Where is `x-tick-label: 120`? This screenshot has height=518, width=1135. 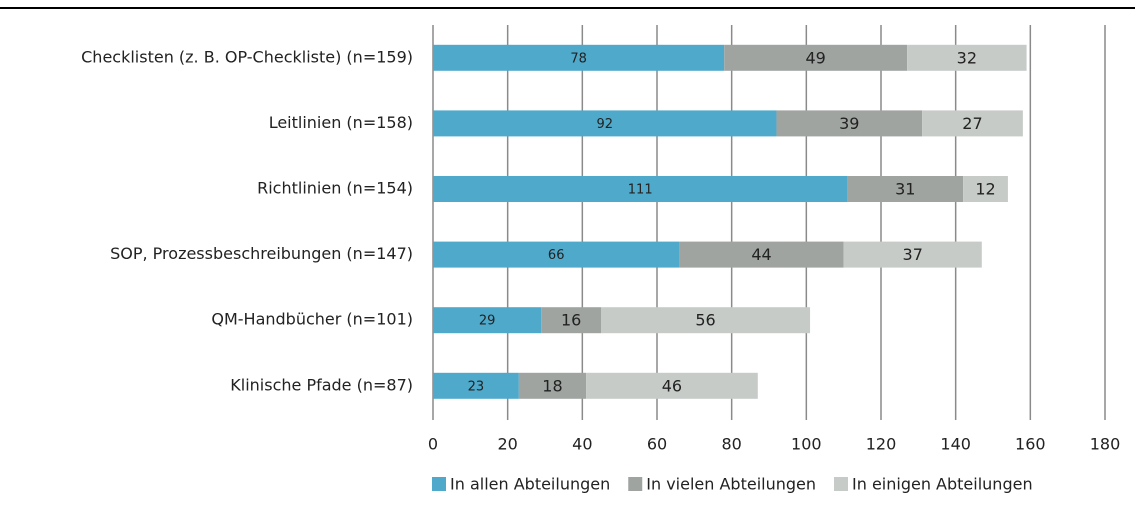
x-tick-label: 120 is located at coordinates (881, 444).